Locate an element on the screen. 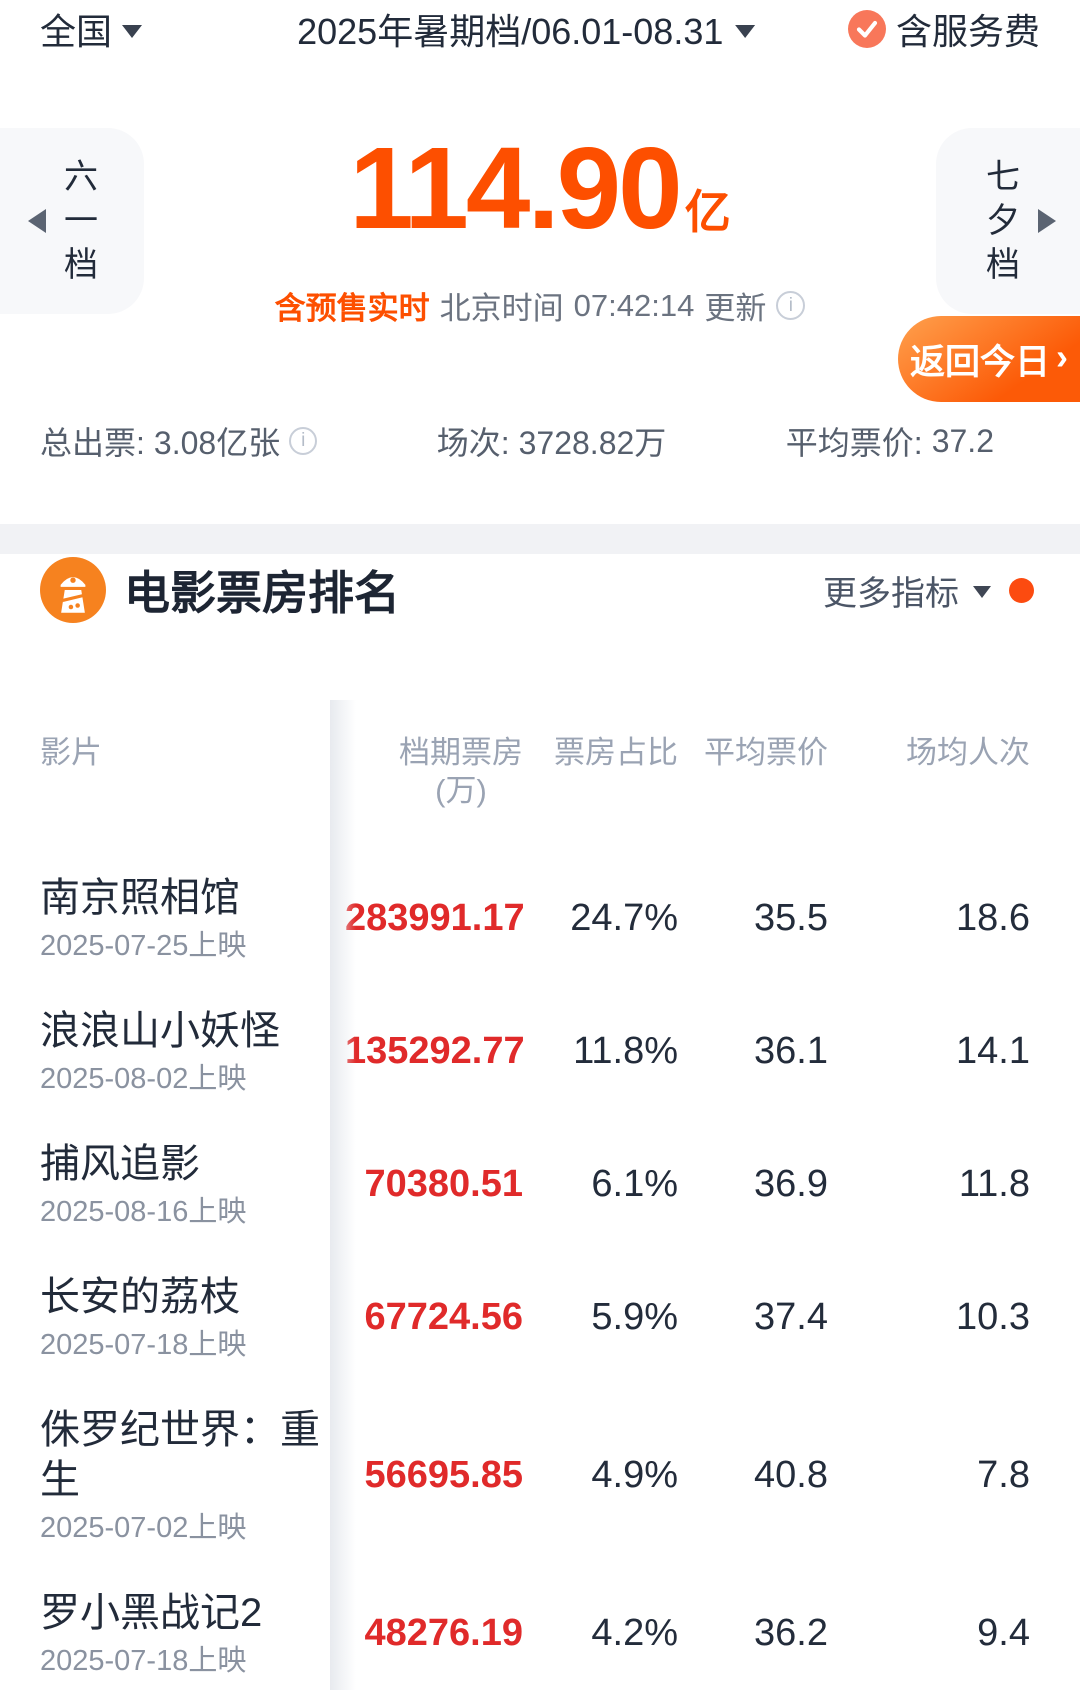 The image size is (1080, 1690). prev-season-label: 六一档 is located at coordinates (81, 221).